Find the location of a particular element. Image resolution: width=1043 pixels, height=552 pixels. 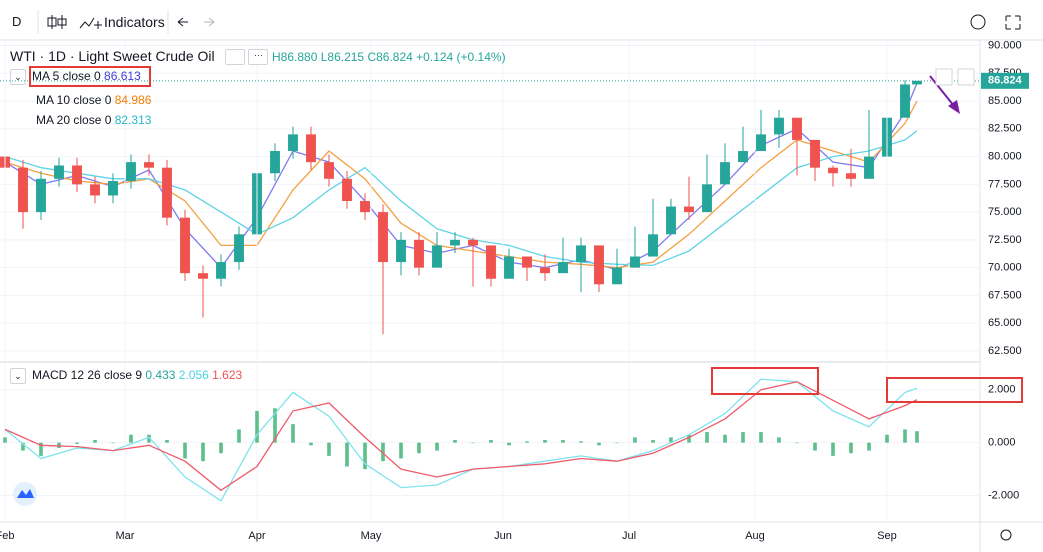

y-tick-label: 0.000 is located at coordinates (1002, 443).